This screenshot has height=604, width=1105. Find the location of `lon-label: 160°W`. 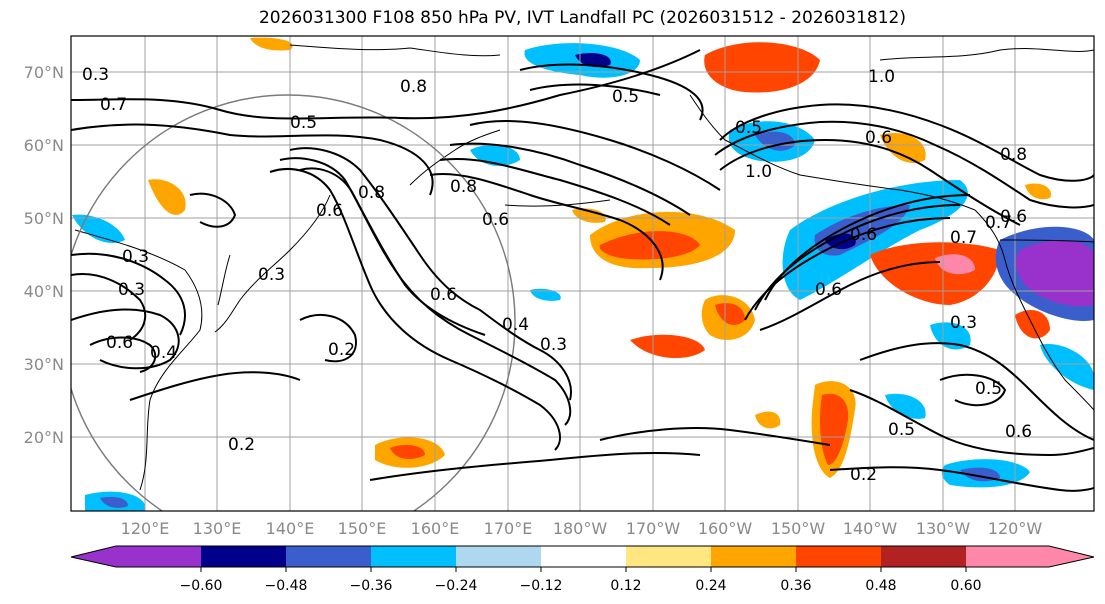

lon-label: 160°W is located at coordinates (725, 528).